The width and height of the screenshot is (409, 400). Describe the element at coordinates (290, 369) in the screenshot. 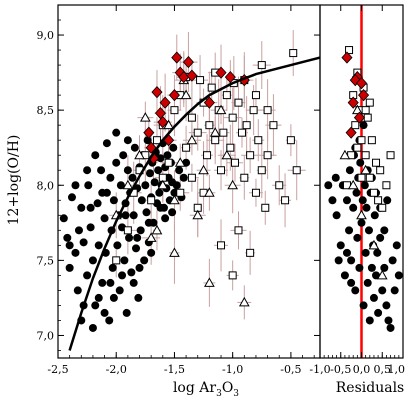

I see `x-tick-label: -0,5` at that location.